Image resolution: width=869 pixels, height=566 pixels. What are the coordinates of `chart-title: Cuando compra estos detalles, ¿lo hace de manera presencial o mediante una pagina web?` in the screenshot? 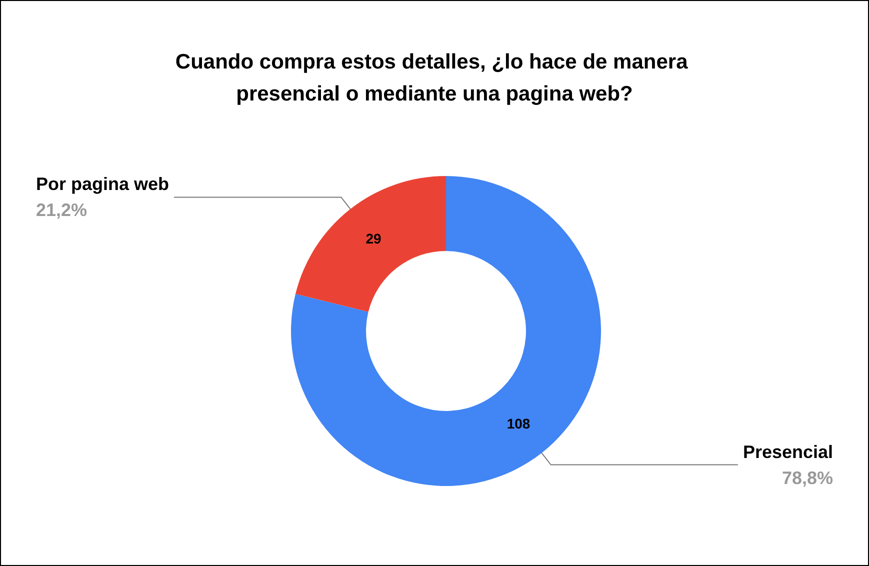 It's located at (434, 78).